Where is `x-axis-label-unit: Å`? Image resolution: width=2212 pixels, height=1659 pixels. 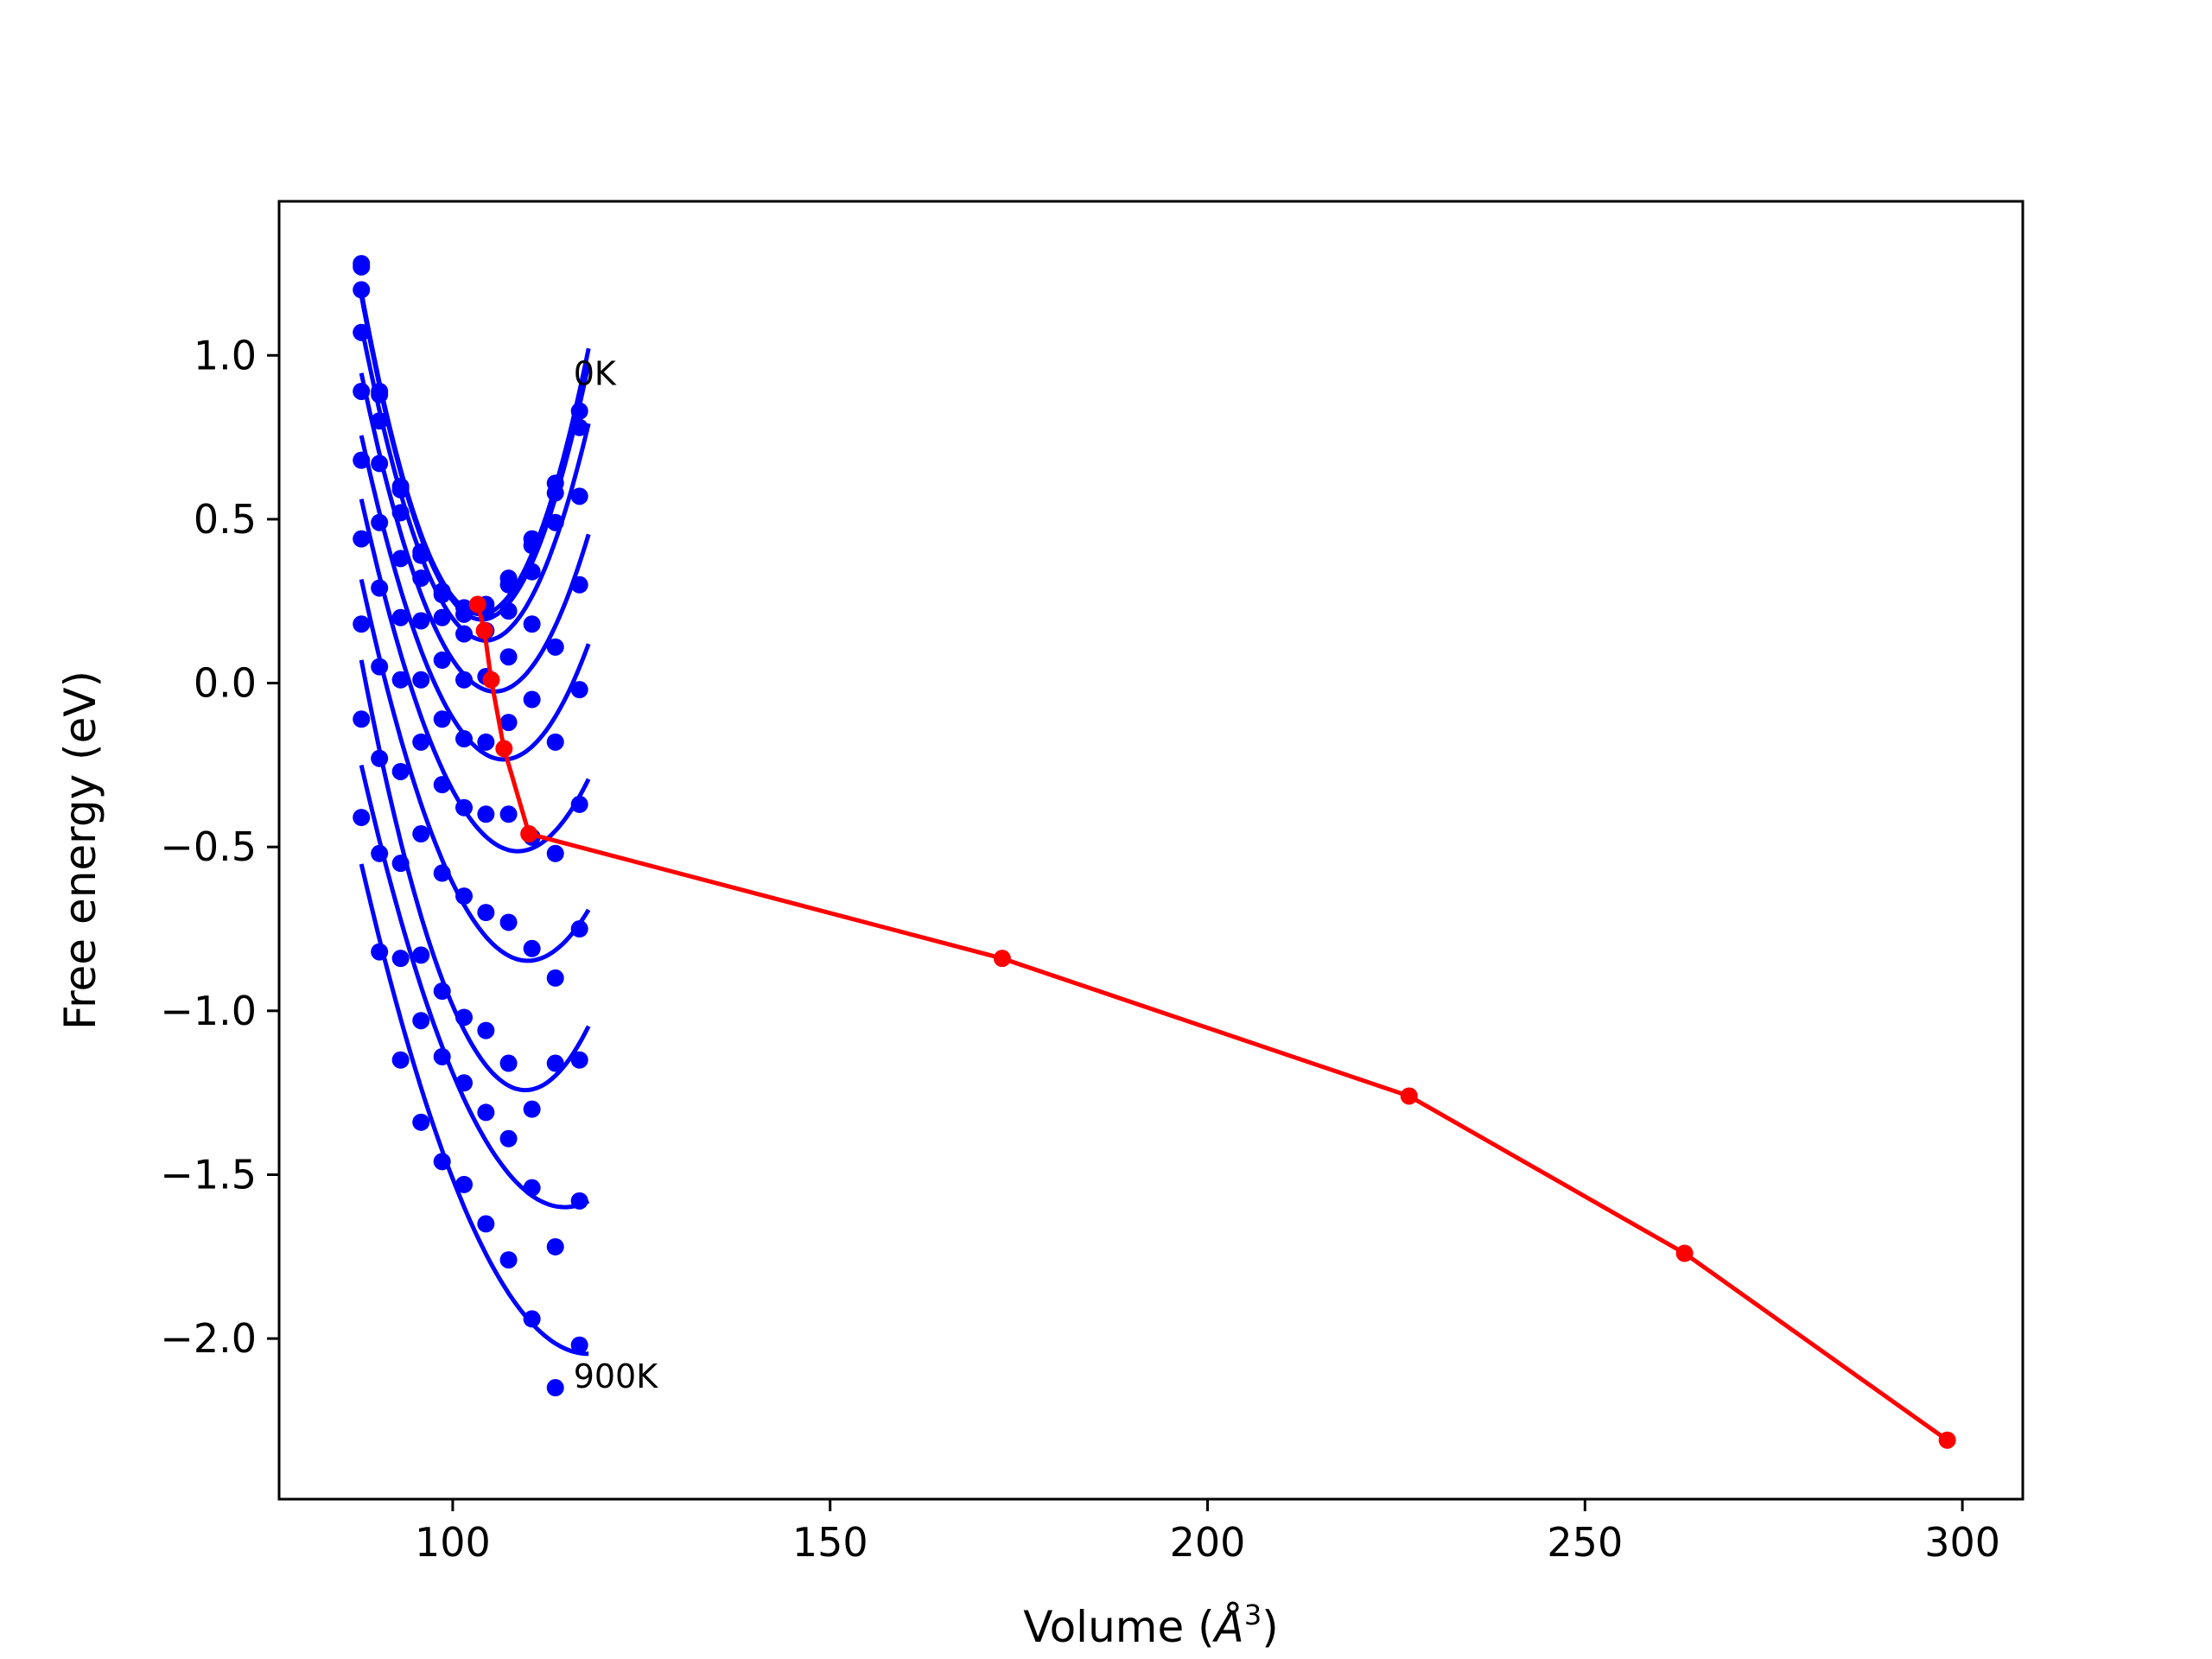 x-axis-label-unit: Å is located at coordinates (1228, 1627).